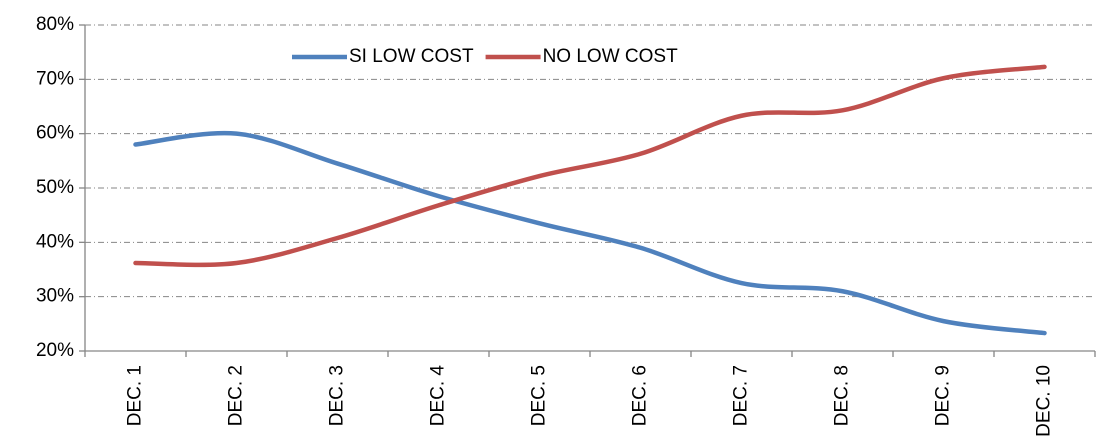 This screenshot has height=445, width=1109. What do you see at coordinates (539, 395) in the screenshot?
I see `x-tick-label-dec-5: DEC. 5` at bounding box center [539, 395].